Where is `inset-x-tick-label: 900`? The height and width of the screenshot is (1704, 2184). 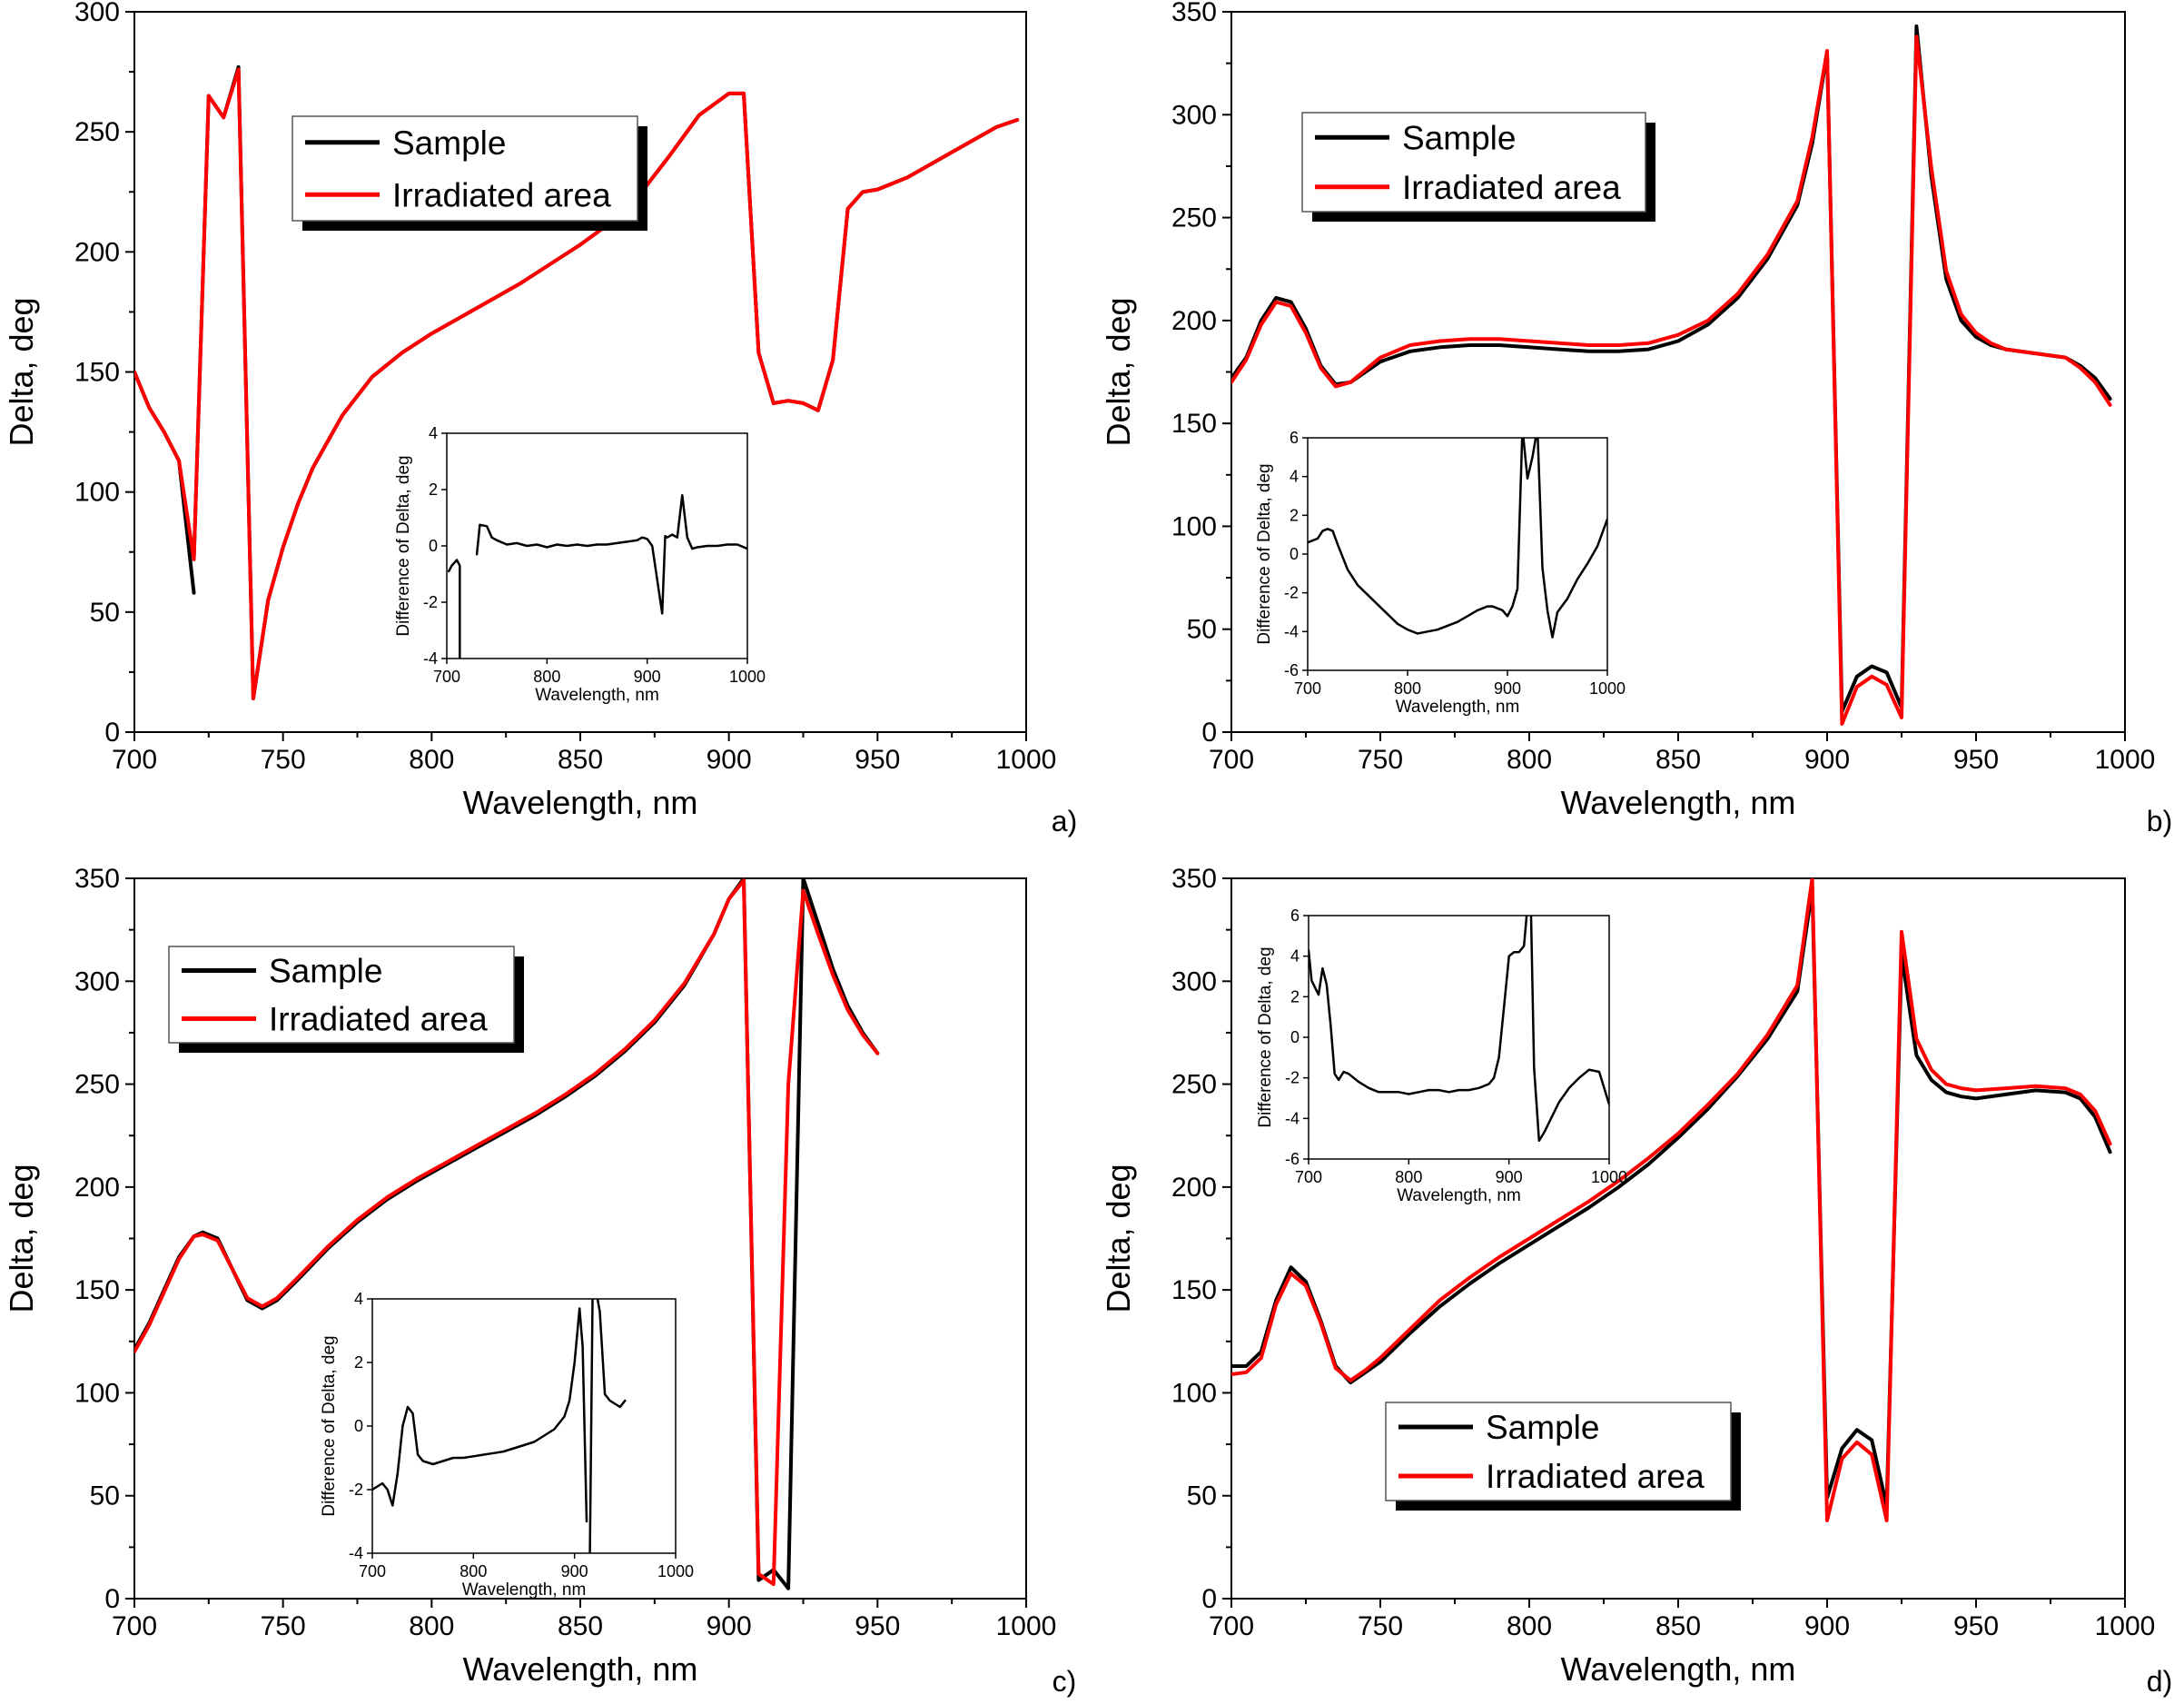 inset-x-tick-label: 900 is located at coordinates (1507, 688).